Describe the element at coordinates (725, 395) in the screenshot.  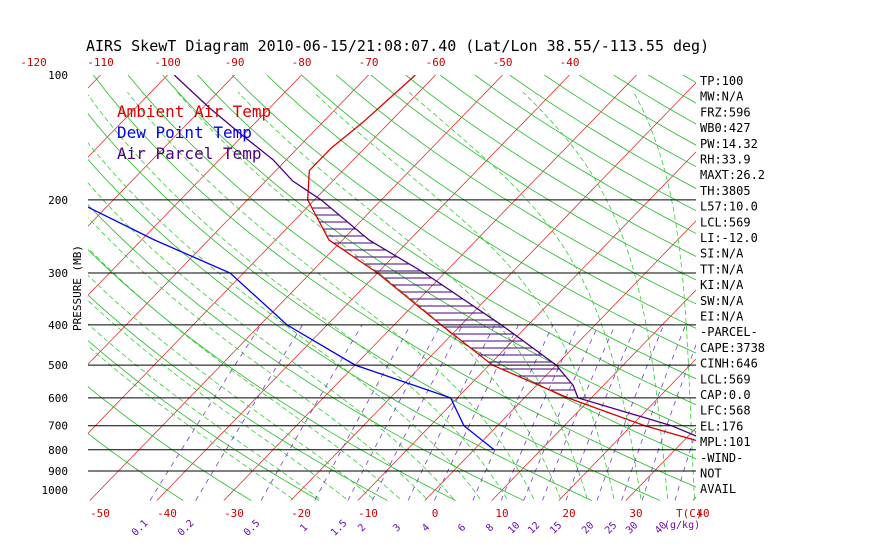
I see `stat-item: CAP:0.0` at that location.